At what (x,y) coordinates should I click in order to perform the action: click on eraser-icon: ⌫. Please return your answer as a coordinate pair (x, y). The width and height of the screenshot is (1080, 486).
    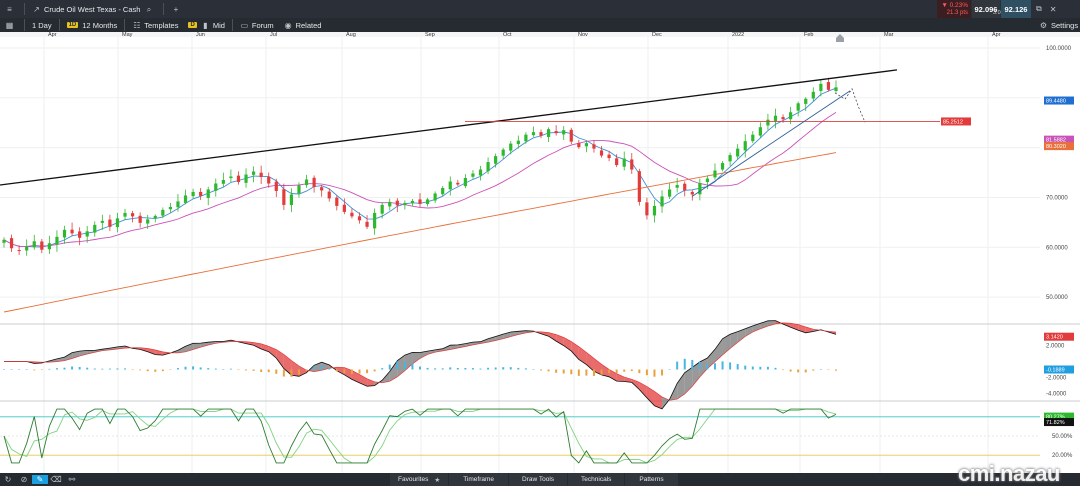
    Looking at the image, I should click on (56, 479).